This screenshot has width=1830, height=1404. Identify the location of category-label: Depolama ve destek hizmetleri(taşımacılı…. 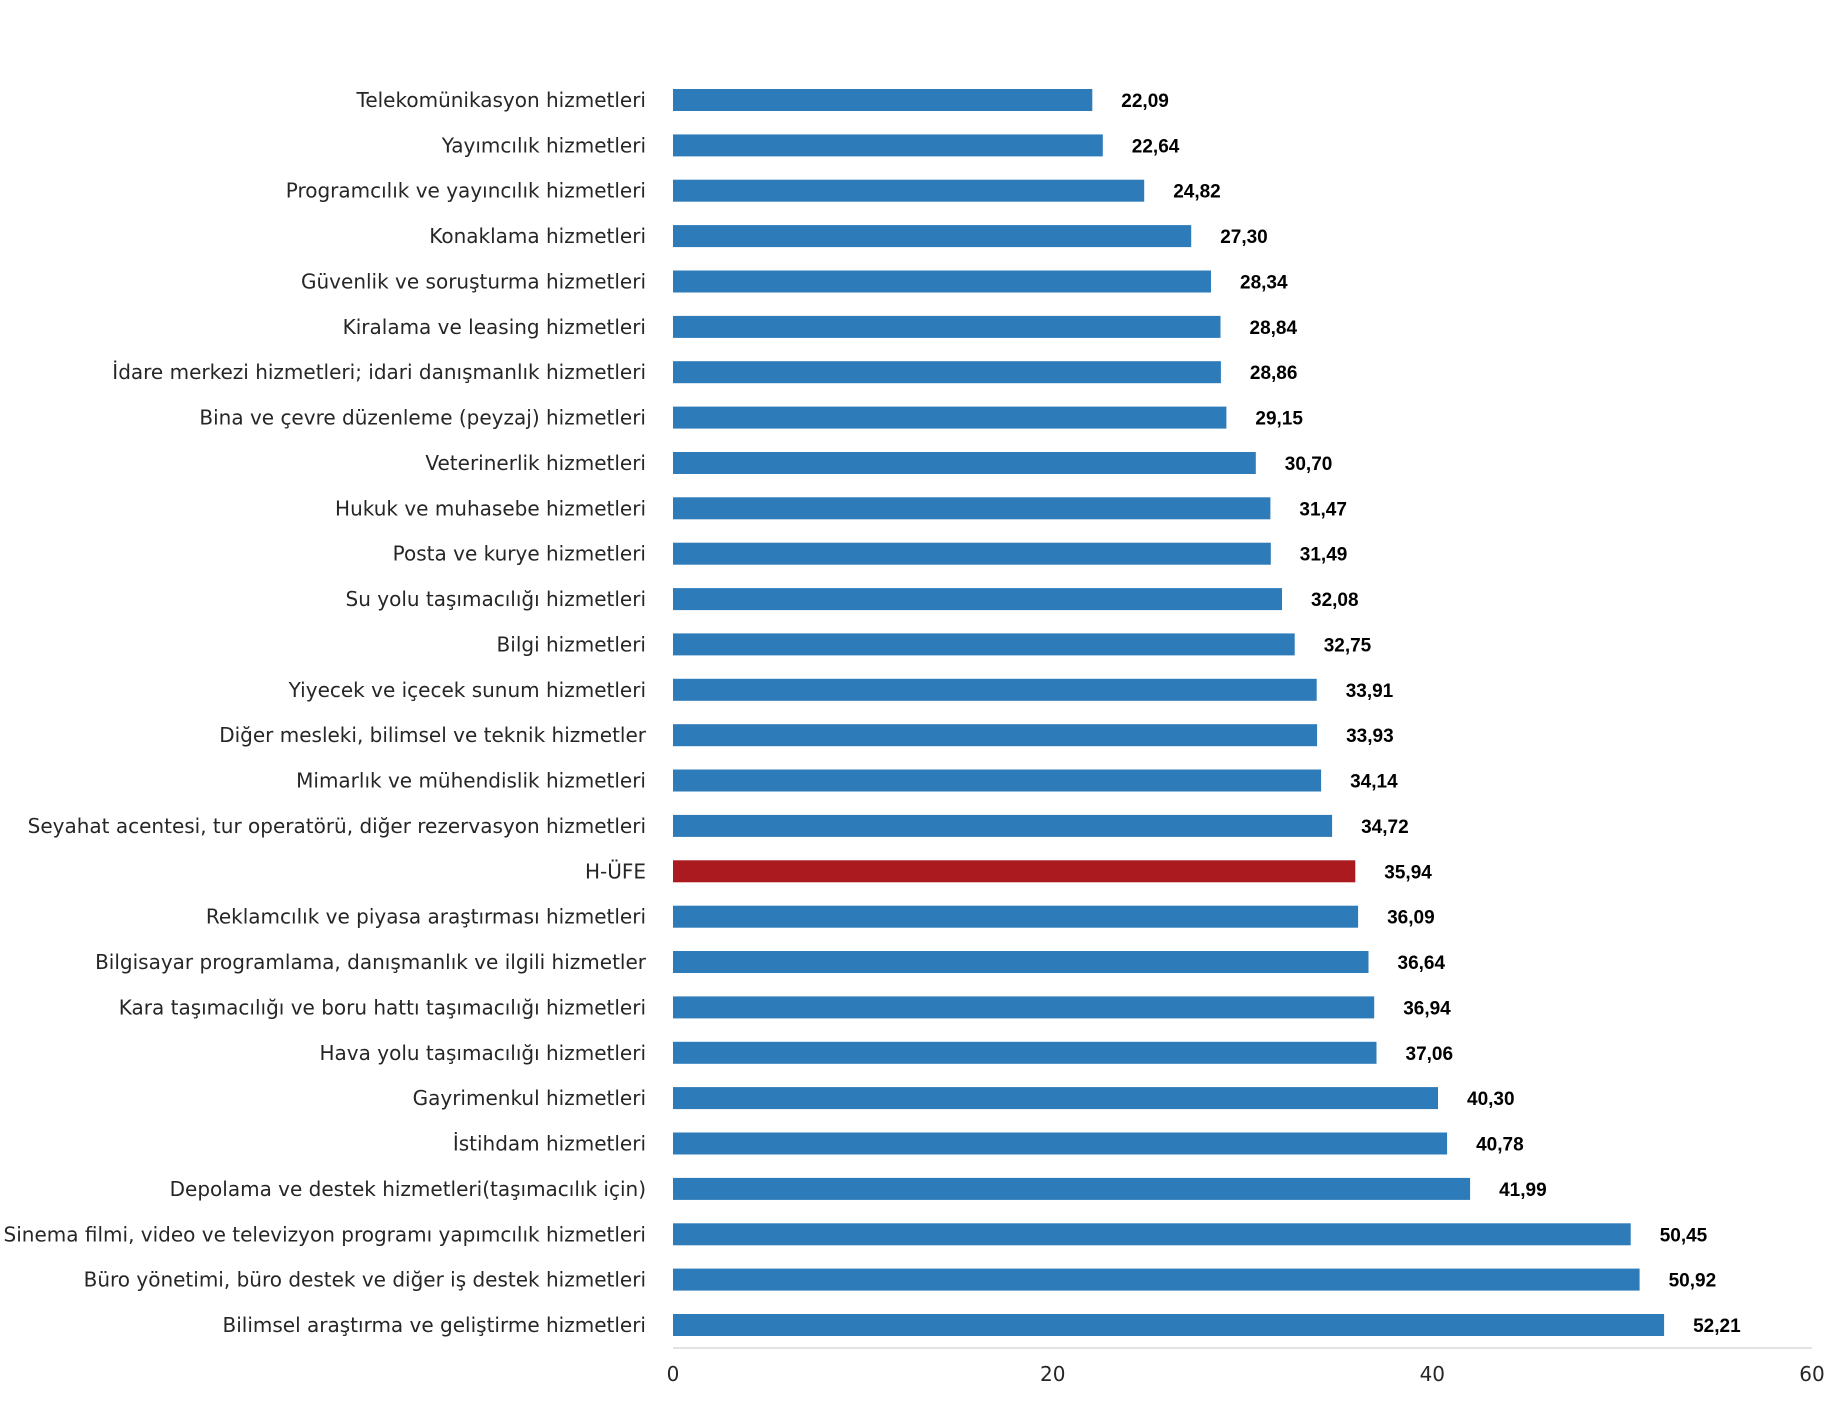
(408, 1189).